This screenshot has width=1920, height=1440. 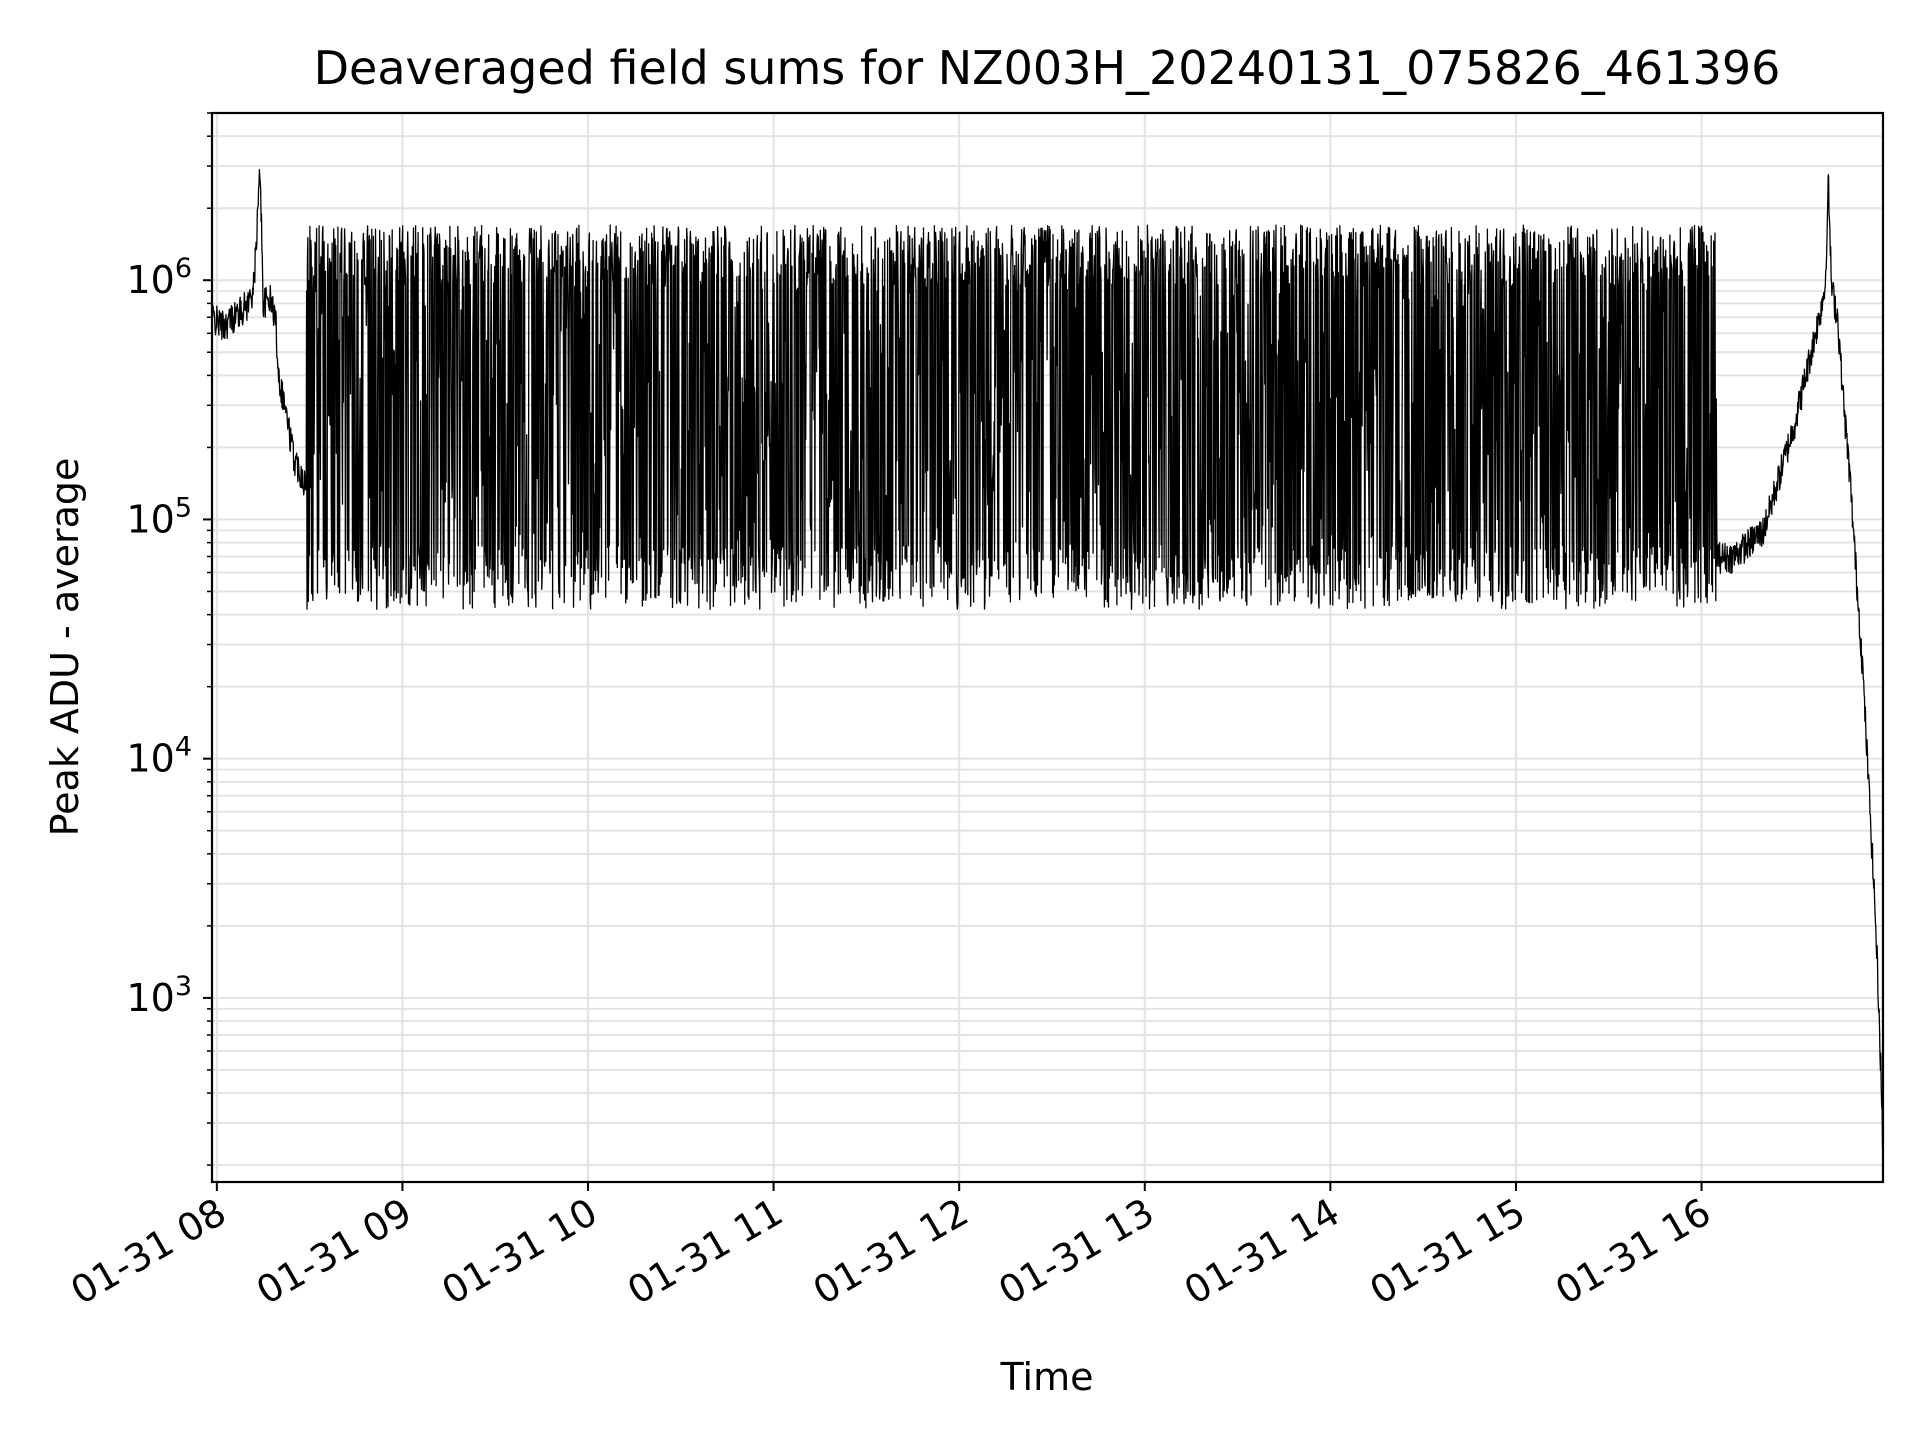 What do you see at coordinates (148, 1252) in the screenshot?
I see `x-tick-label: 01-31 08` at bounding box center [148, 1252].